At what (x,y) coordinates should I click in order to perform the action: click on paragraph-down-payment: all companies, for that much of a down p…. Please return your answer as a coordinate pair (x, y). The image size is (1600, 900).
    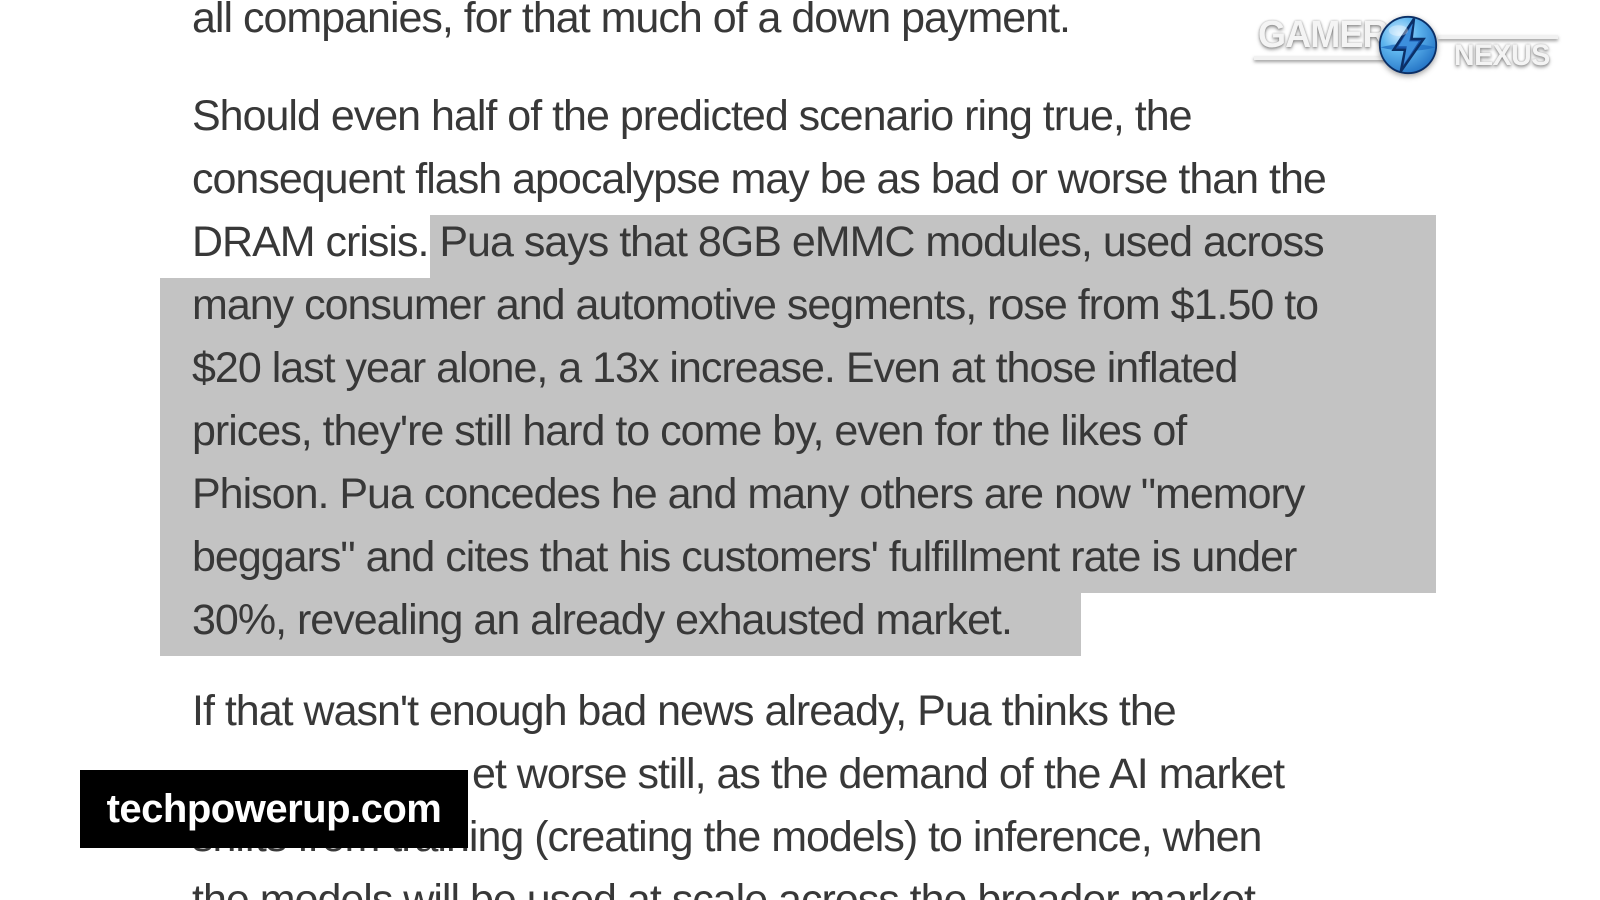
    Looking at the image, I should click on (631, 25).